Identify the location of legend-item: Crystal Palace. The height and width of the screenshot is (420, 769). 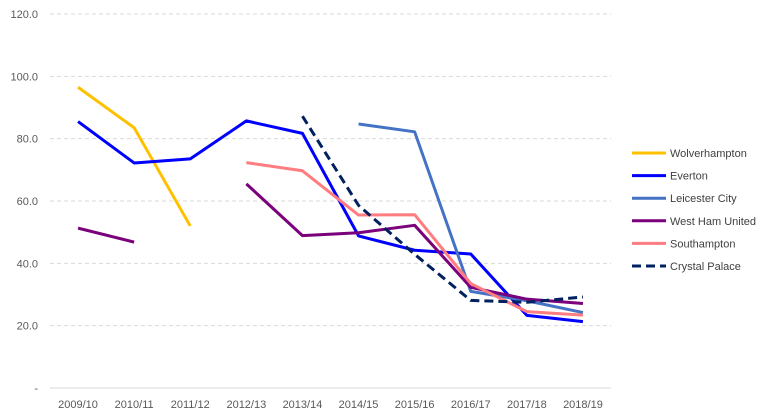
(686, 267).